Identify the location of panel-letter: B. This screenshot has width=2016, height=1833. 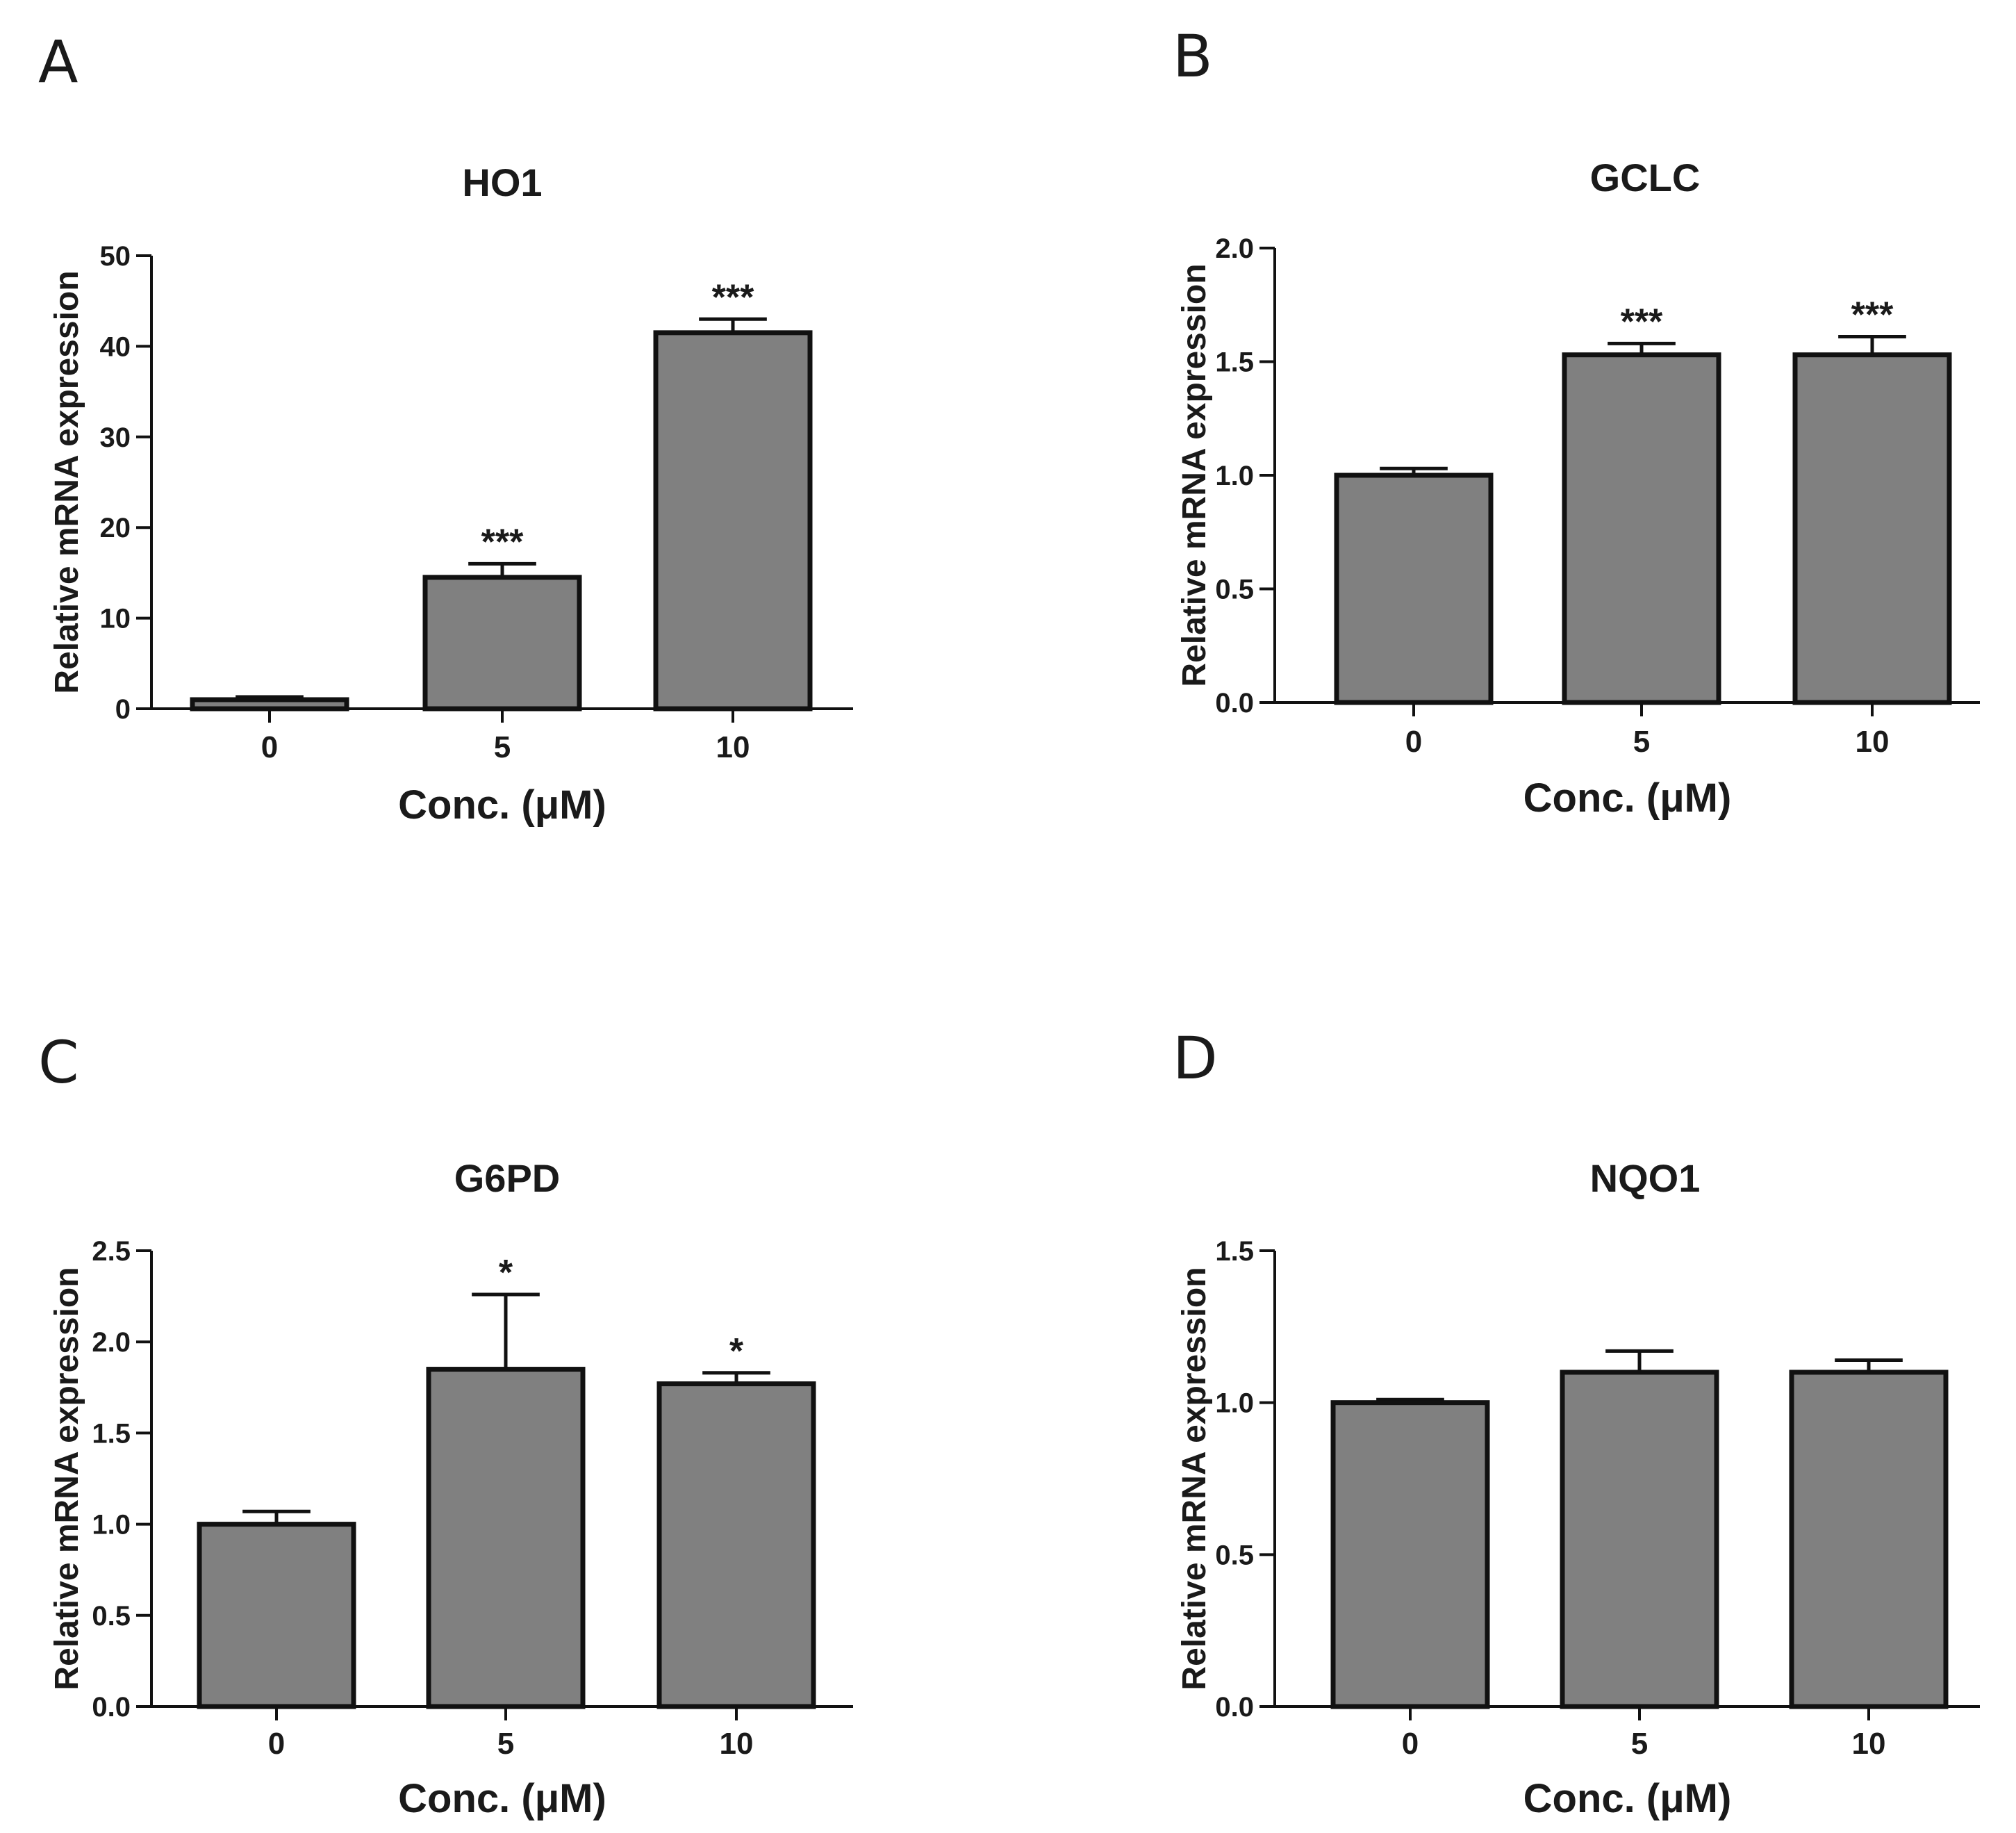
(1193, 56).